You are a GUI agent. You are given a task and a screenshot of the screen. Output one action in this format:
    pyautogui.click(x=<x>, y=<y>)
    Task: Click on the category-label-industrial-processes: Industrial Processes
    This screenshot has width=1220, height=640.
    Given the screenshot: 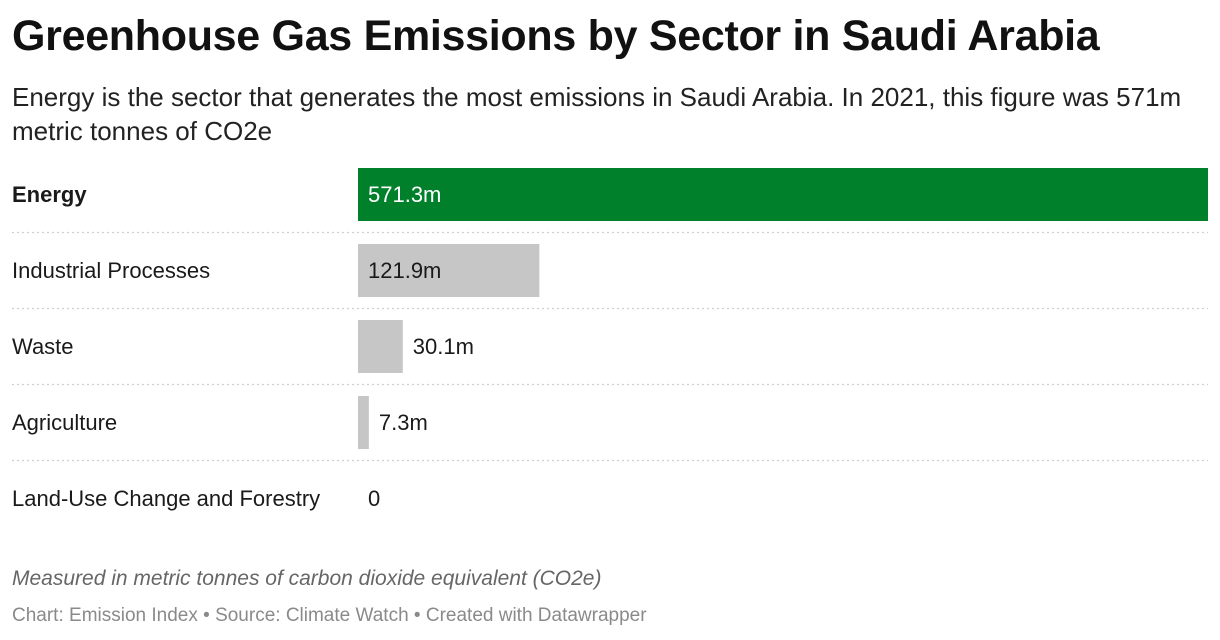 What is the action you would take?
    pyautogui.click(x=111, y=270)
    